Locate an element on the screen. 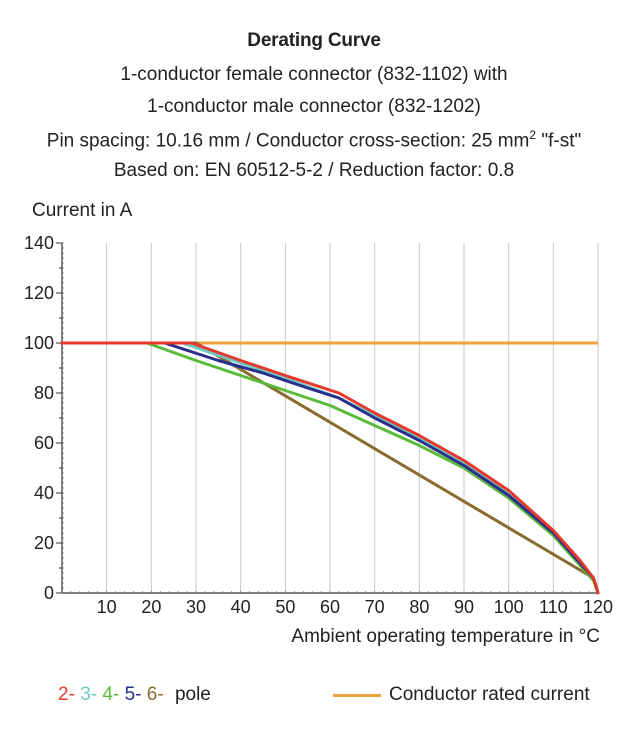  subtitle-2: 1-conductor male connector (832-1202) is located at coordinates (314, 106).